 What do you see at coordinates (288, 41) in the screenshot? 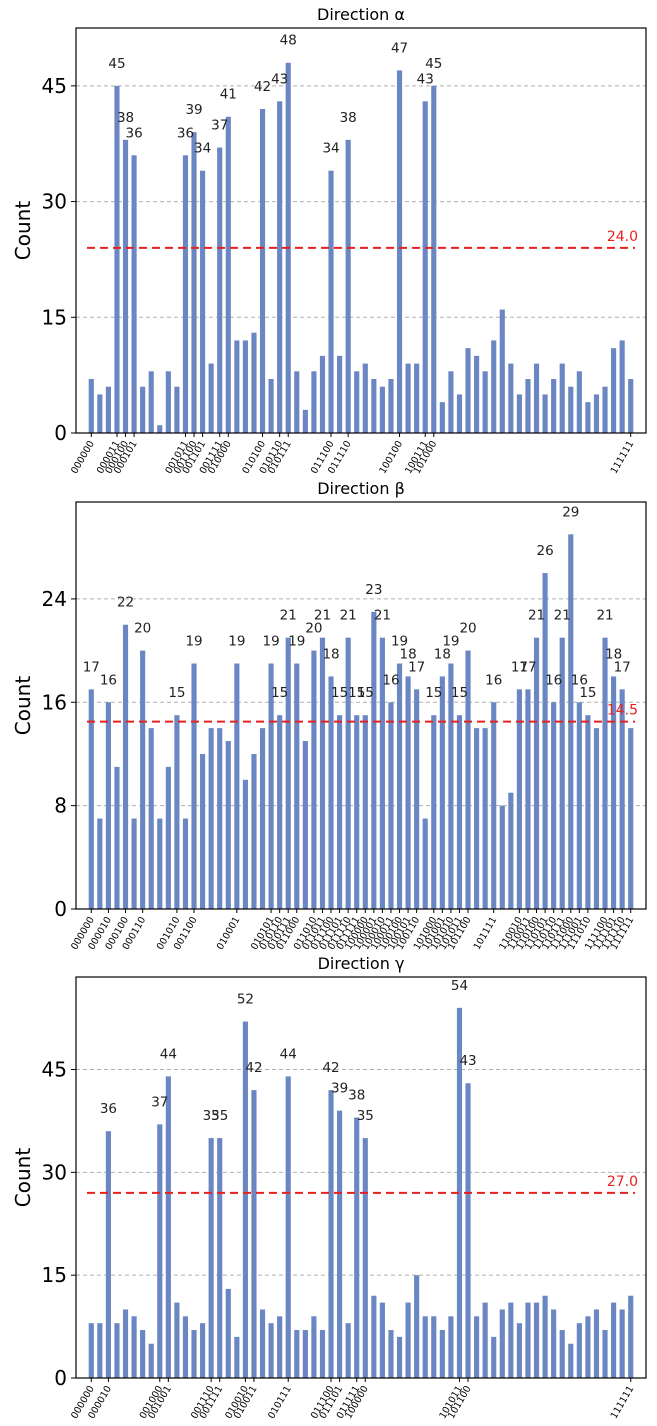
I see `bar-value-label: 48` at bounding box center [288, 41].